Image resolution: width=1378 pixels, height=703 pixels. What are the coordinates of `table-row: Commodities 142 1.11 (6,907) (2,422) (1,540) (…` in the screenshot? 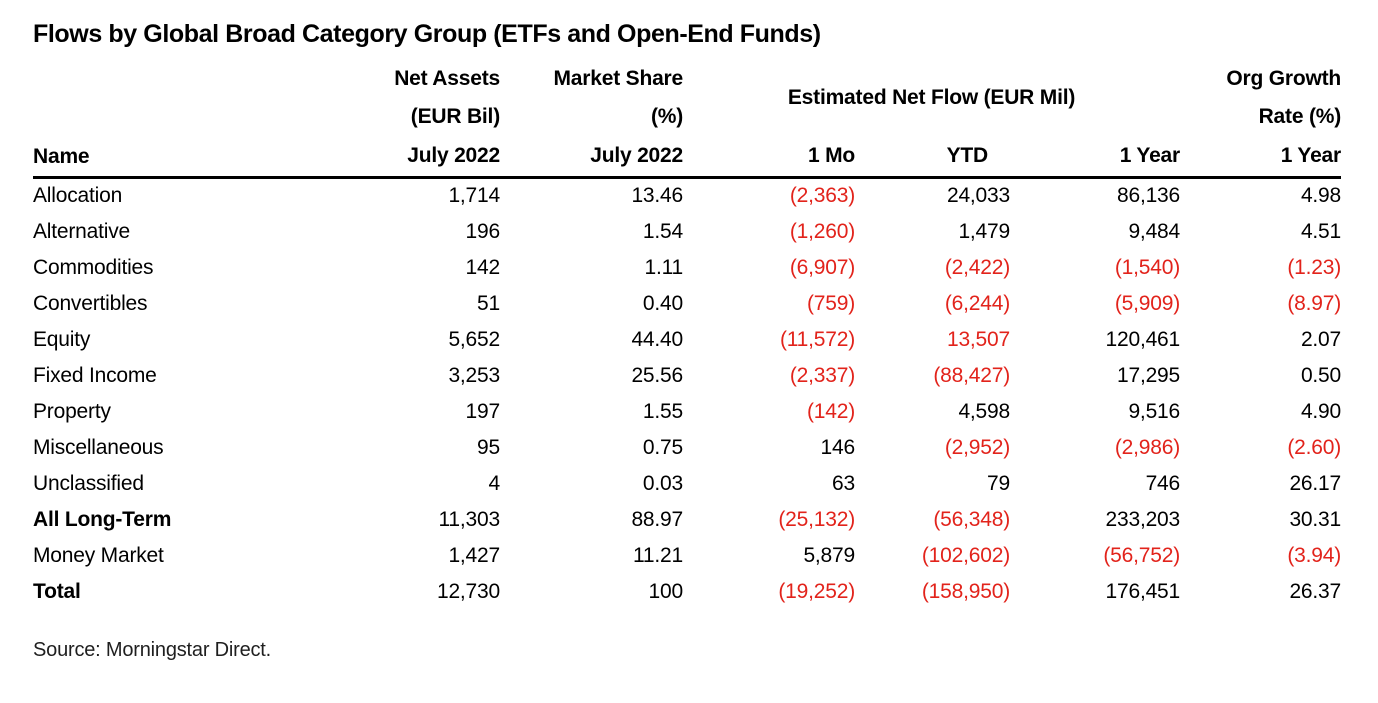 It's located at (687, 268).